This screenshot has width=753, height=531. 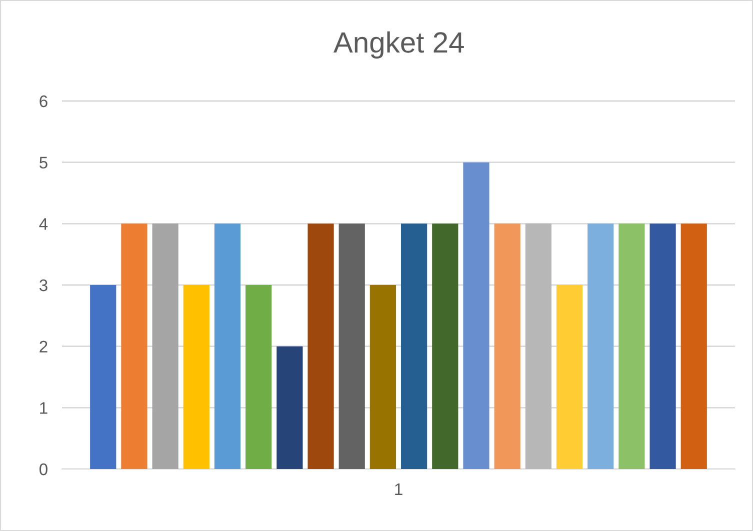 What do you see at coordinates (43, 224) in the screenshot?
I see `y-tick-label: 4` at bounding box center [43, 224].